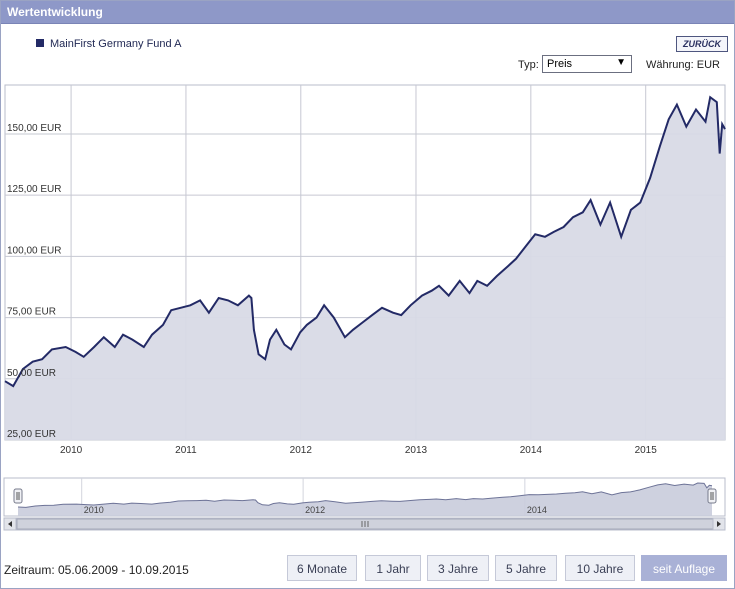 Image resolution: width=735 pixels, height=589 pixels. Describe the element at coordinates (526, 568) in the screenshot. I see `range-button-3: 5 Jahre` at that location.